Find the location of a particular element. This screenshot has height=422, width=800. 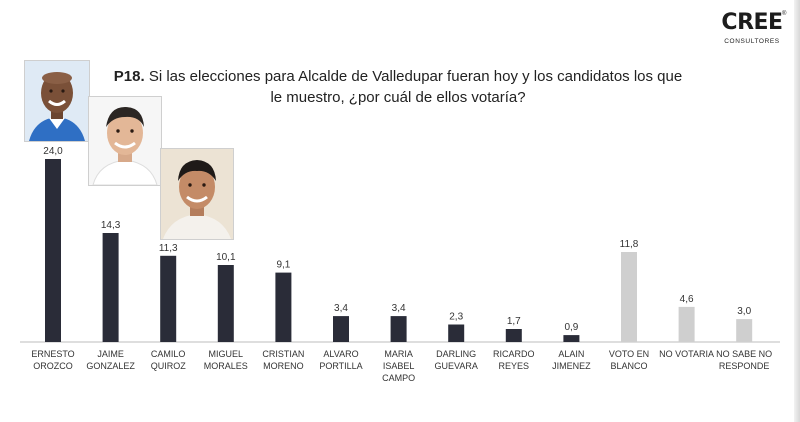

page-edge-shadow is located at coordinates (797, 211).